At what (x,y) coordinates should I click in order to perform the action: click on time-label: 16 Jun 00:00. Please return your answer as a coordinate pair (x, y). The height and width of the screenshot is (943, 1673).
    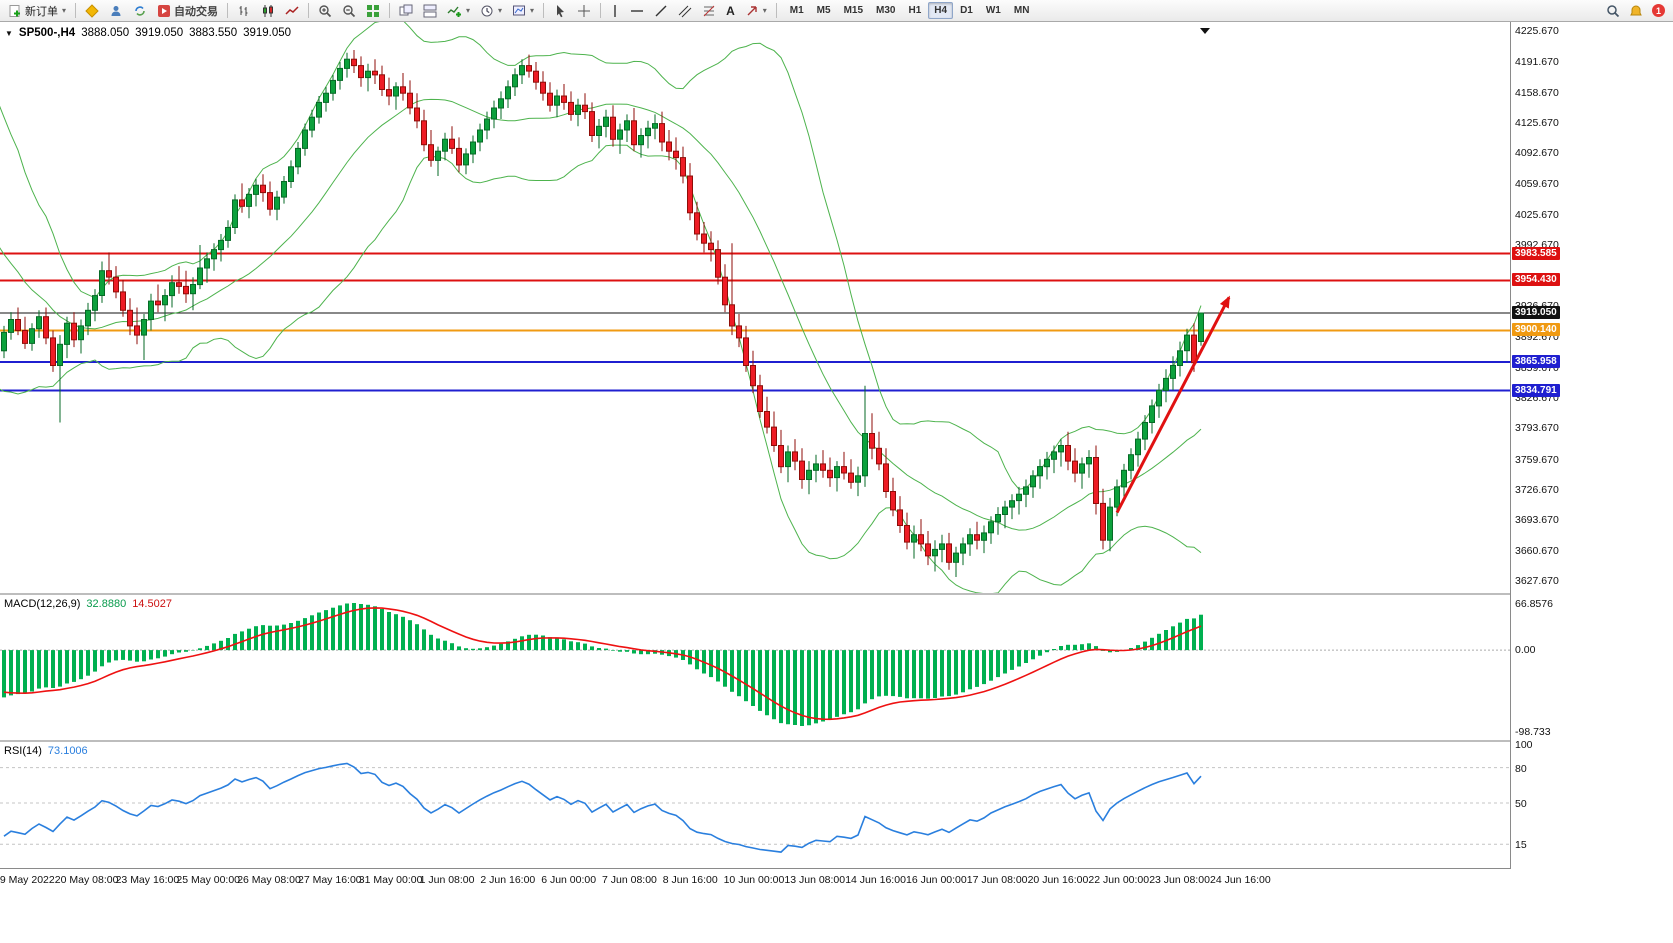
    Looking at the image, I should click on (936, 880).